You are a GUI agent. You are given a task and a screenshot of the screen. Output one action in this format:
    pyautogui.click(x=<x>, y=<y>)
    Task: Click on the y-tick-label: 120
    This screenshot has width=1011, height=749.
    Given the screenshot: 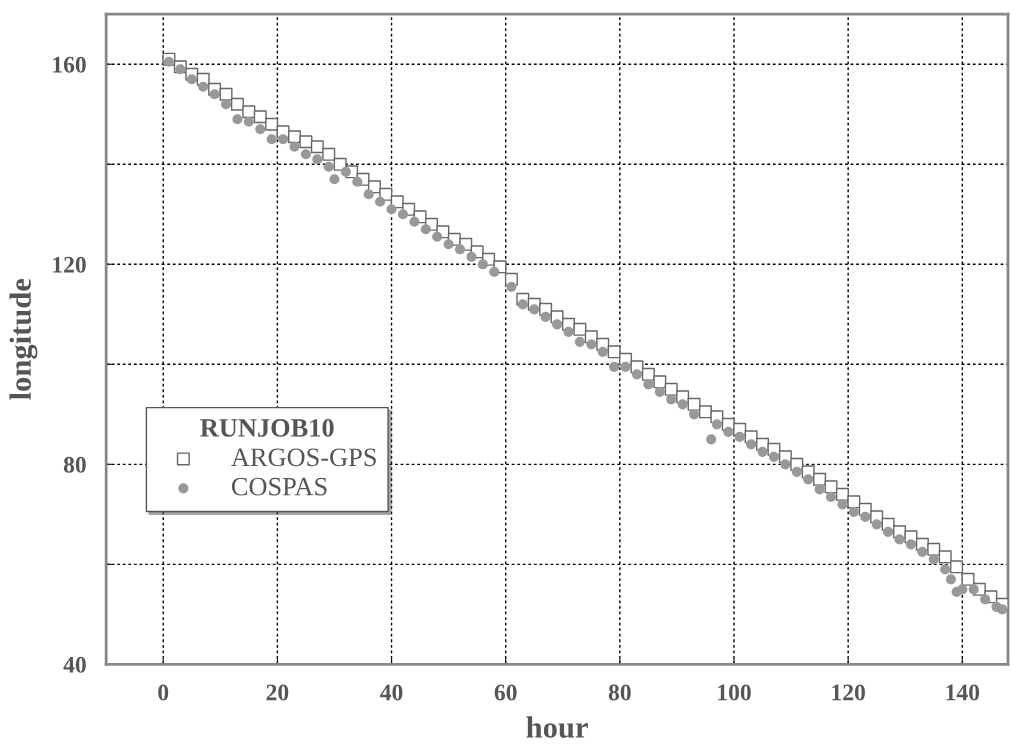 What is the action you would take?
    pyautogui.click(x=69, y=264)
    